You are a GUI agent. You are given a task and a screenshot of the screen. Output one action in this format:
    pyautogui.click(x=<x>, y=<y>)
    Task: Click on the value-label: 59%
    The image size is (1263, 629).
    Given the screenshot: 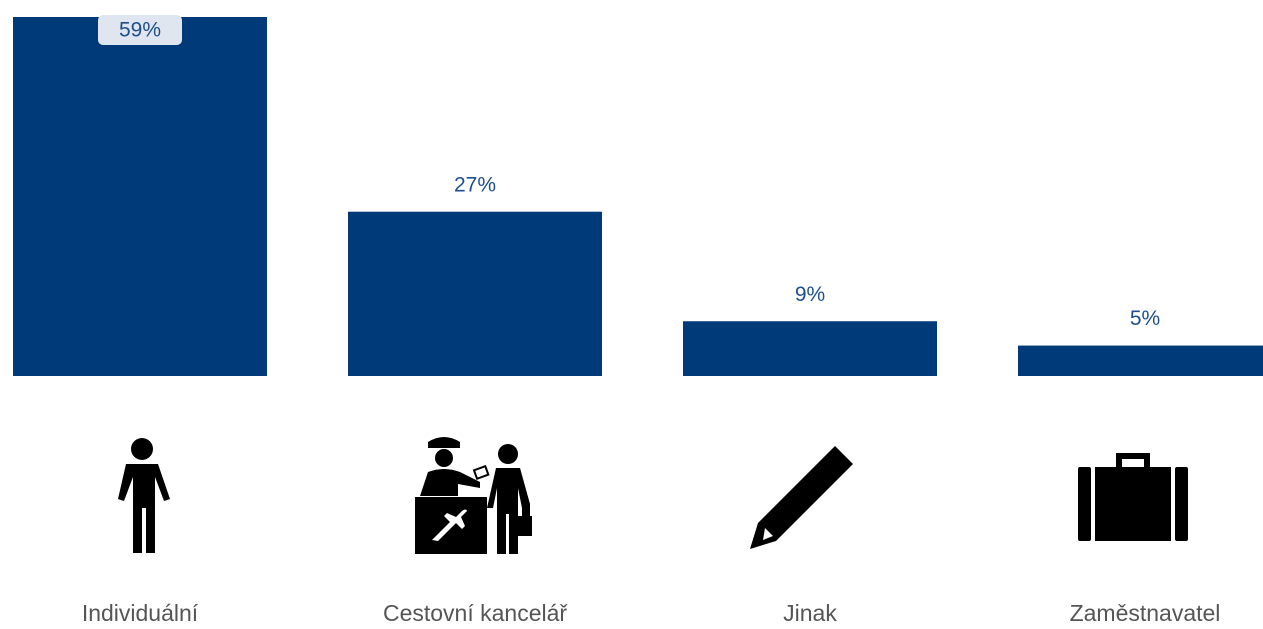 What is the action you would take?
    pyautogui.click(x=140, y=30)
    